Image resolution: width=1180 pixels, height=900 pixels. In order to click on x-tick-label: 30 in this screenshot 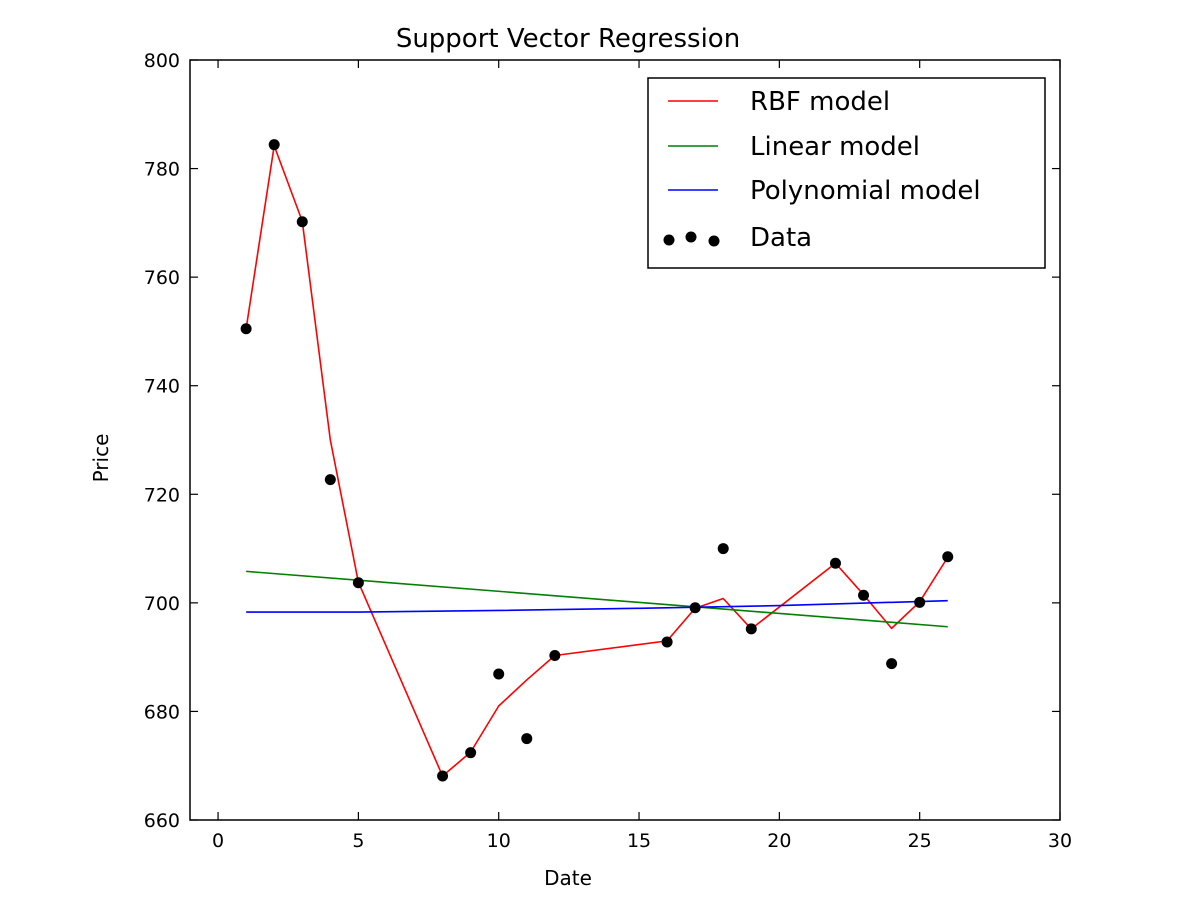, I will do `click(1060, 841)`.